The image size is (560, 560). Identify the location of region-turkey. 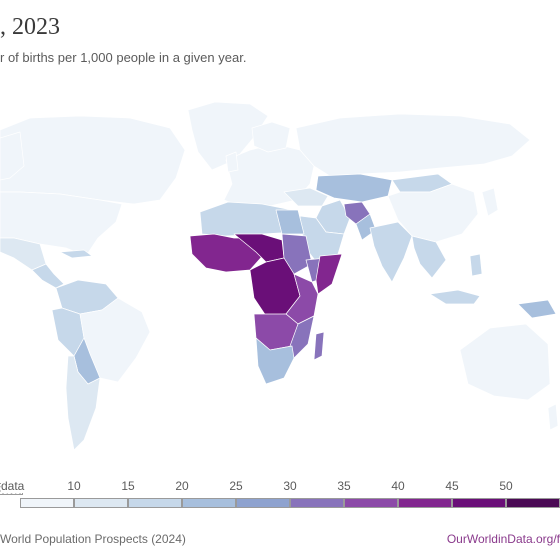
(306, 197).